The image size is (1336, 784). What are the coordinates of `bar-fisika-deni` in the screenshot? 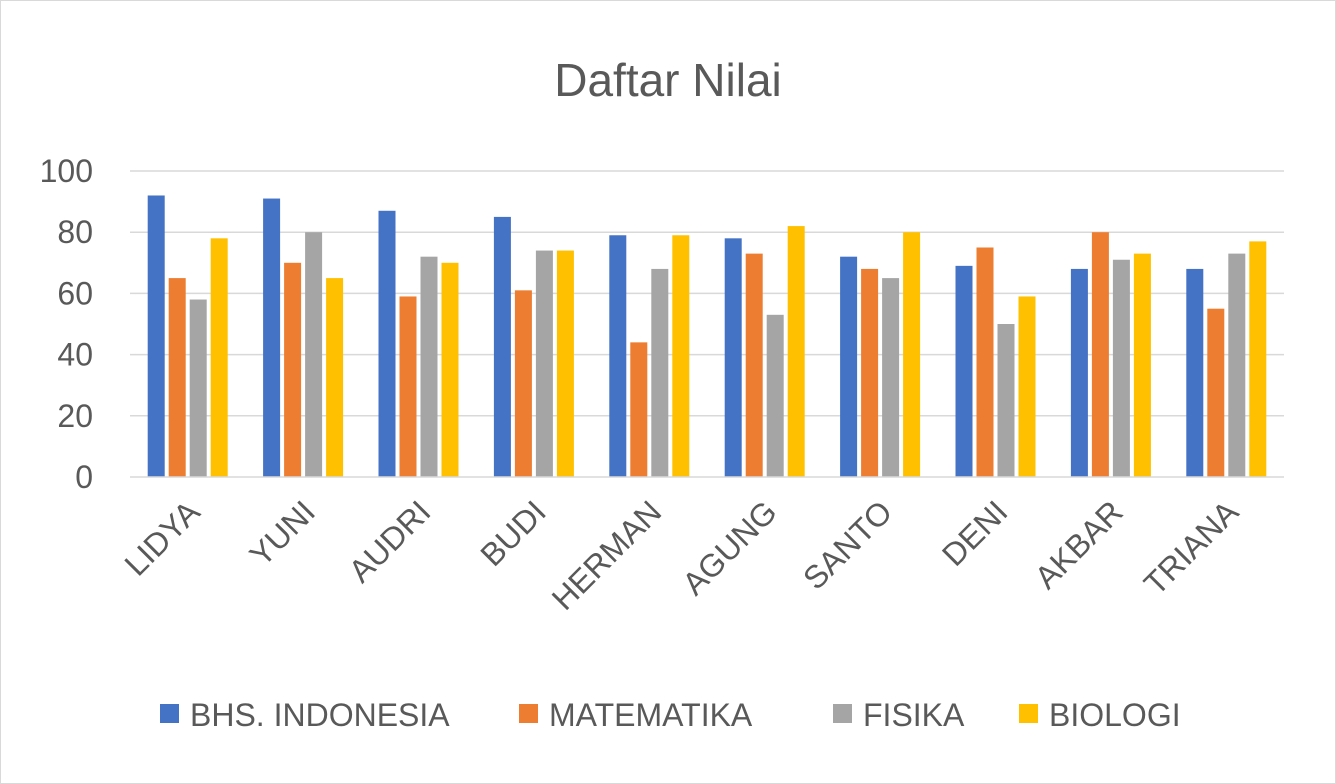 It's located at (1006, 400).